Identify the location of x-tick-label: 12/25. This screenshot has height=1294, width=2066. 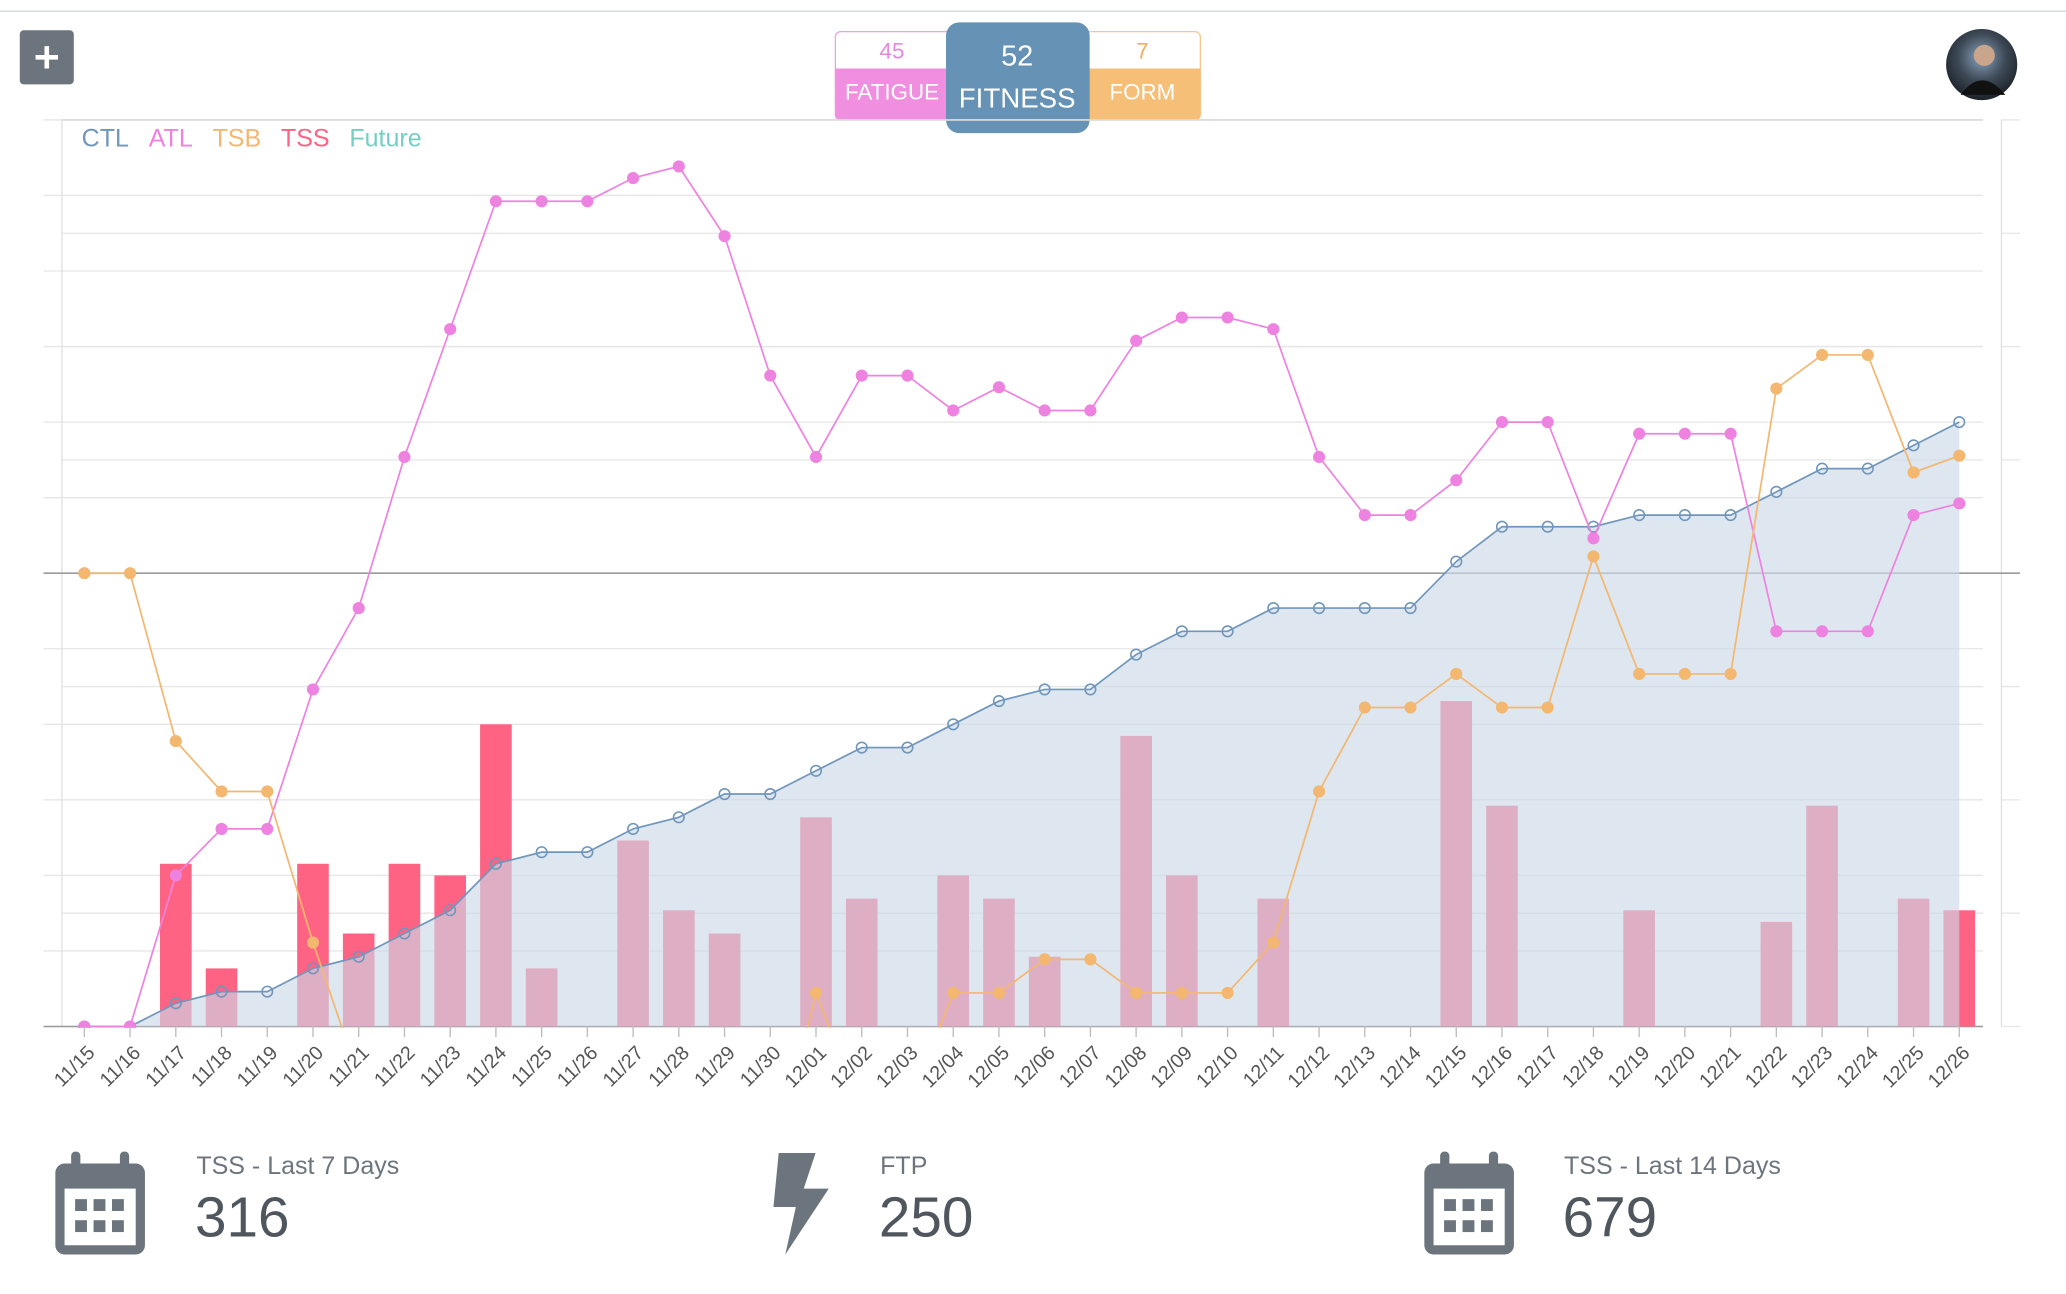
(1903, 1067).